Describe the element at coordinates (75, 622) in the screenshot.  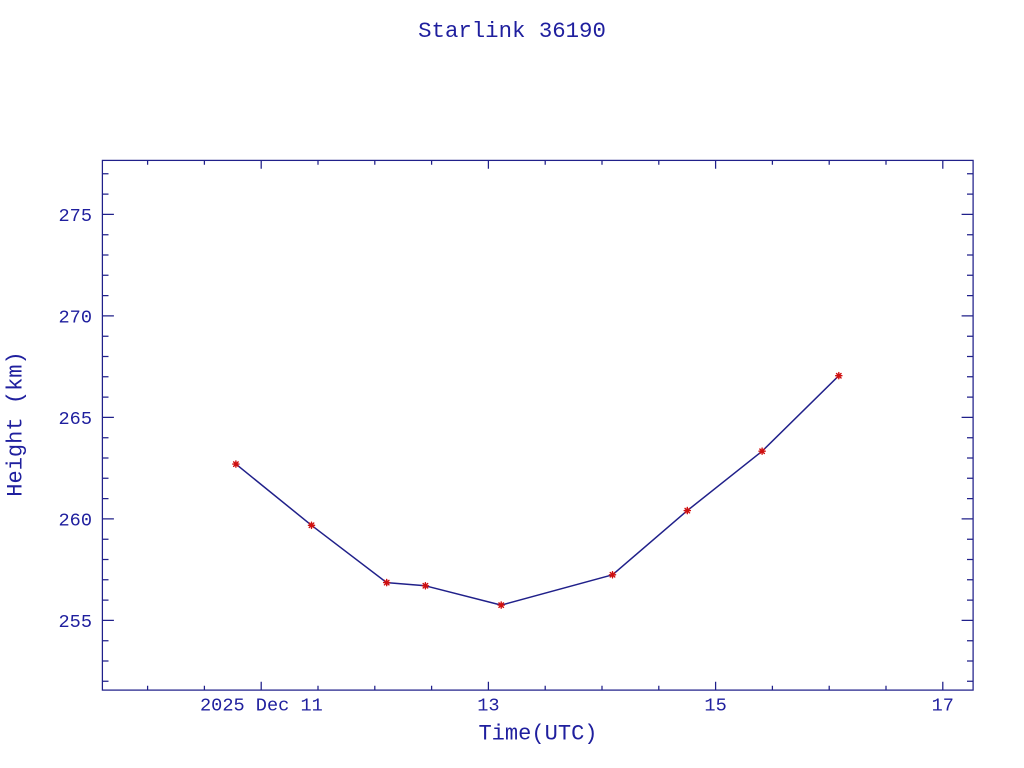
I see `svg-text: 255` at that location.